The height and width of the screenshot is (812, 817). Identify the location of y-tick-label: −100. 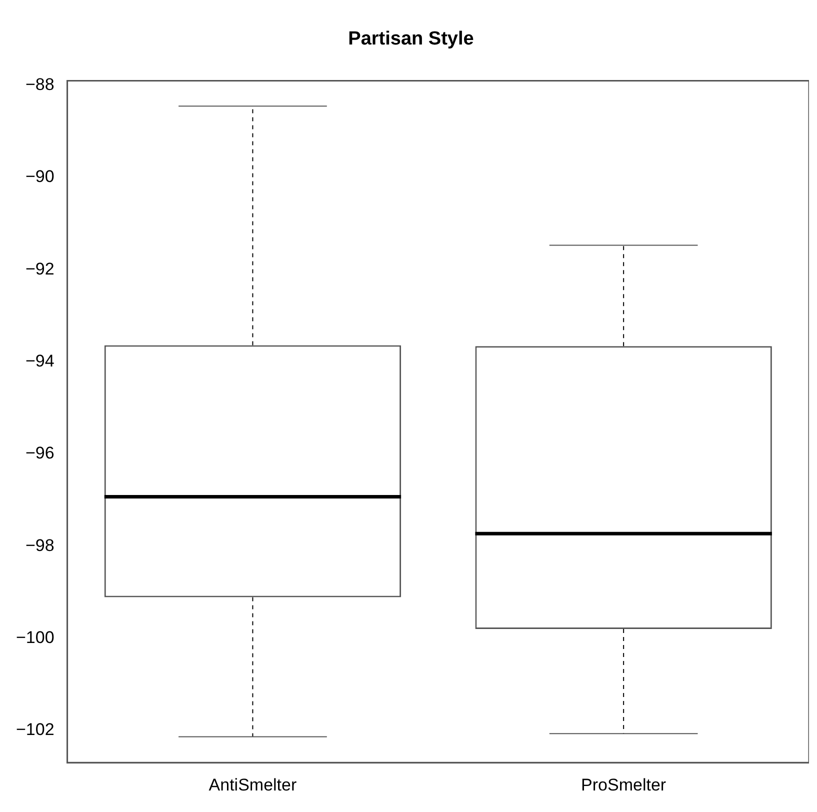
(35, 637).